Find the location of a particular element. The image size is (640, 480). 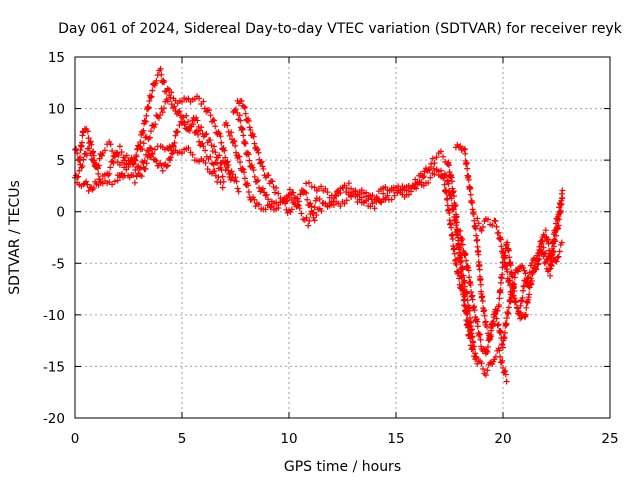

x-tick-label: 15 is located at coordinates (395, 439).